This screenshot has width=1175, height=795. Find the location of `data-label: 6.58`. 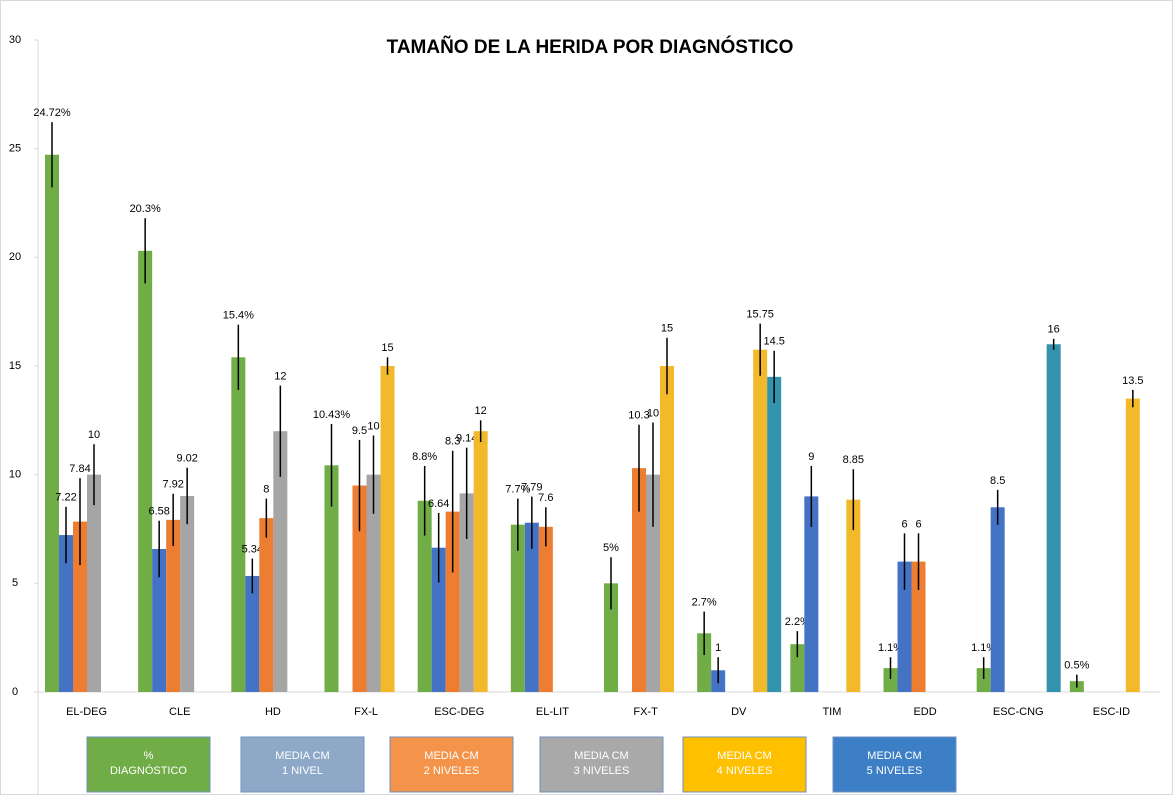

data-label: 6.58 is located at coordinates (158, 512).